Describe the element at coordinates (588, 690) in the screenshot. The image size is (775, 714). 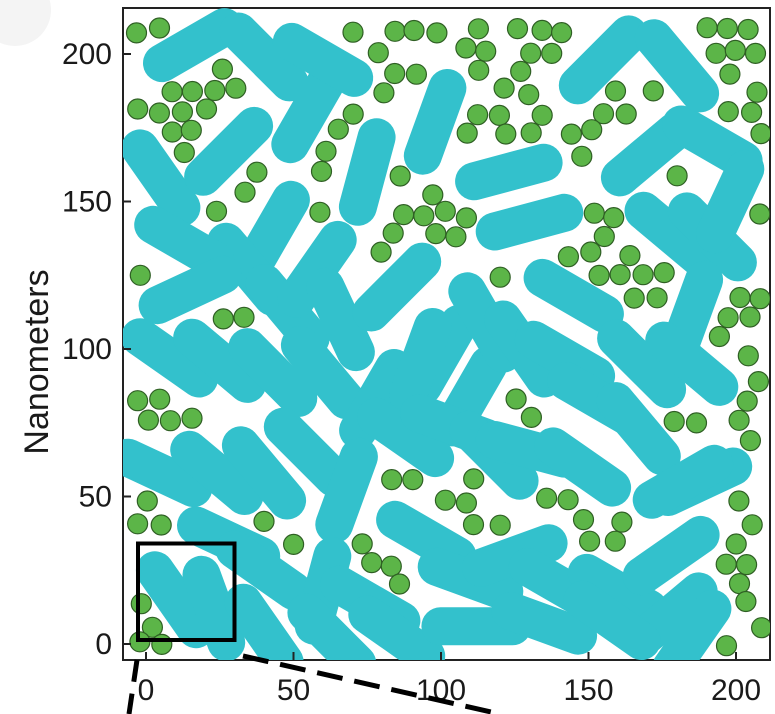
I see `x-tick-label: 150` at that location.